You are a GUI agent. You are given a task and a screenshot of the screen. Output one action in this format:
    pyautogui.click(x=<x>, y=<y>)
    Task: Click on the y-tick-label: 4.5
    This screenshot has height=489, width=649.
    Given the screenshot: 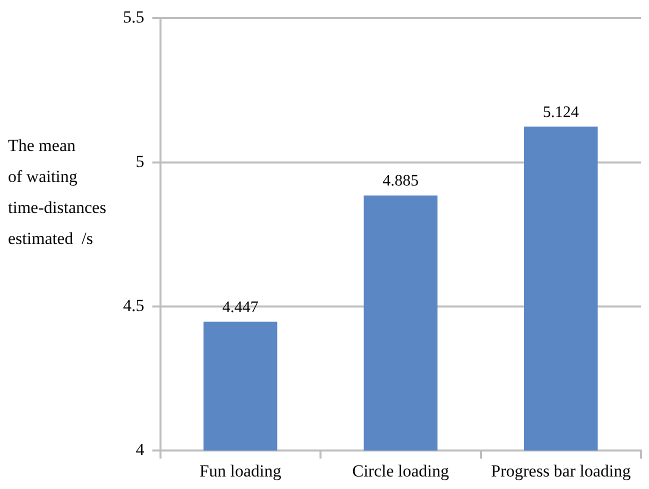 What is the action you would take?
    pyautogui.click(x=133, y=305)
    